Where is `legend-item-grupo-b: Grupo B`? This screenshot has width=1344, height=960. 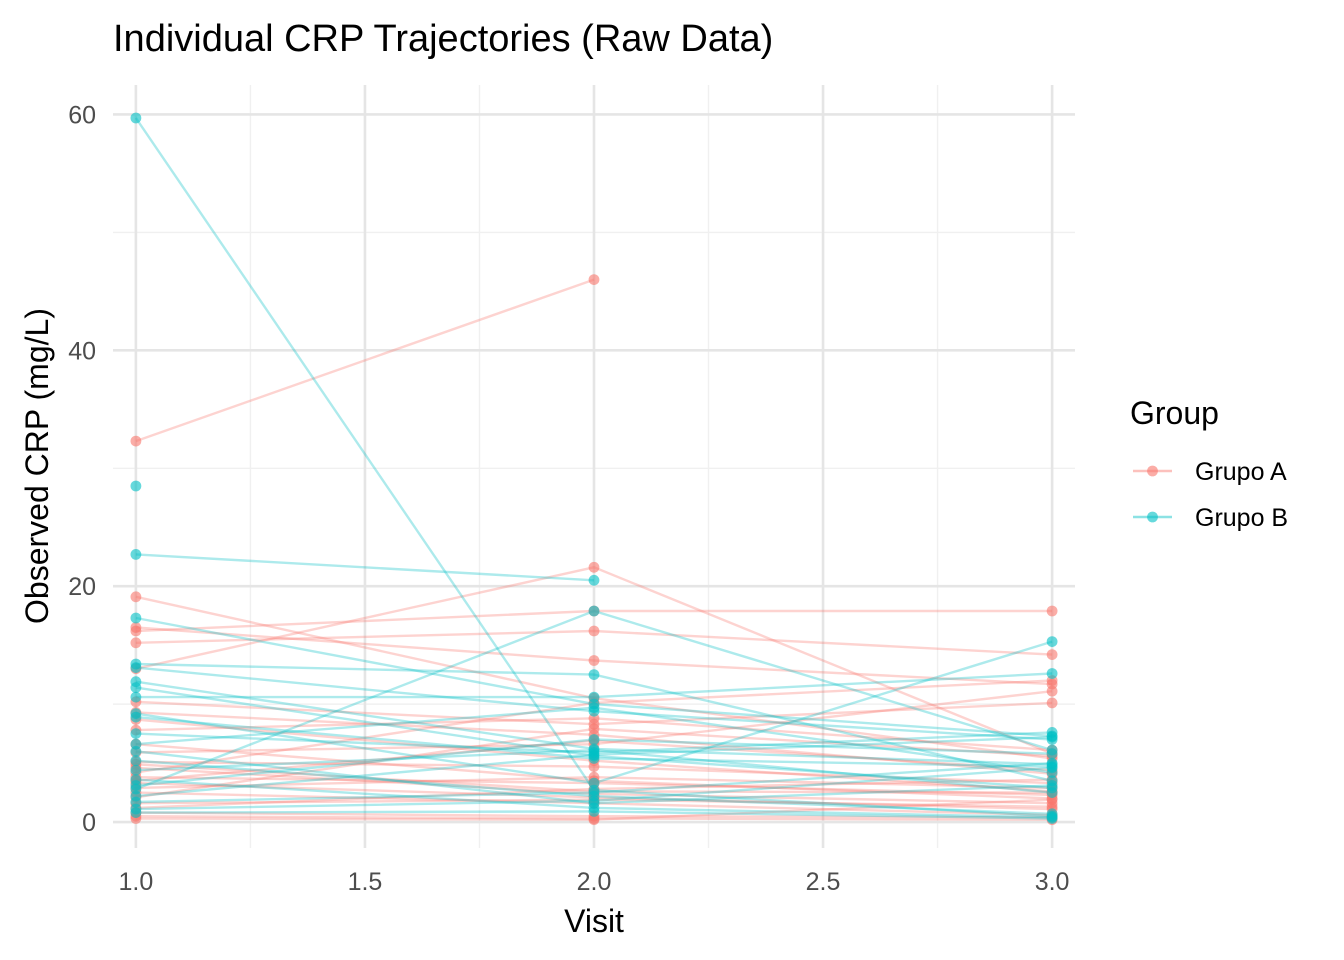
legend-item-grupo-b: Grupo B is located at coordinates (1210, 518).